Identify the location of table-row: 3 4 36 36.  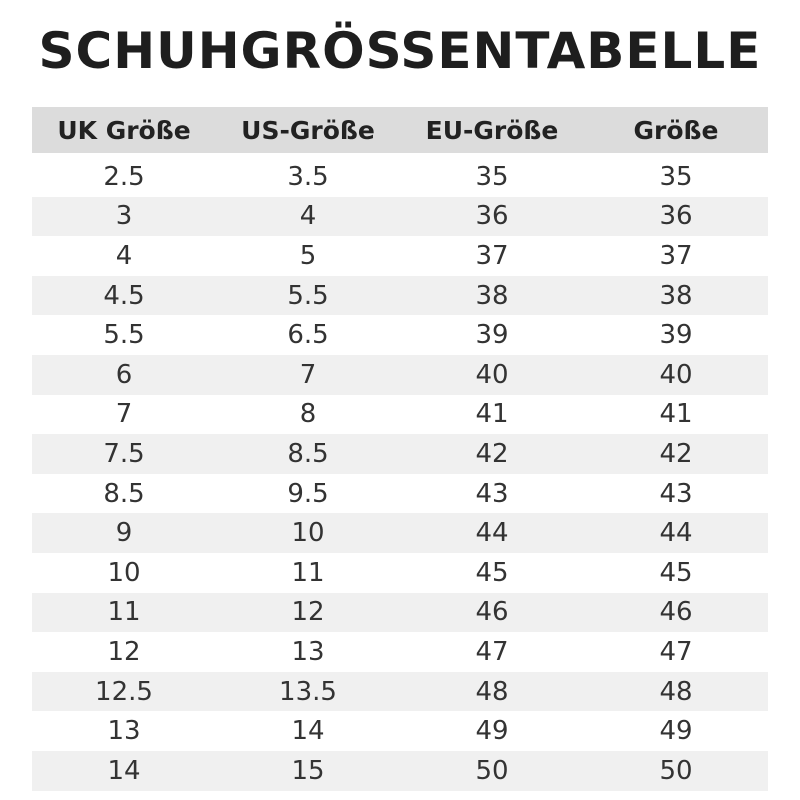
(400, 216).